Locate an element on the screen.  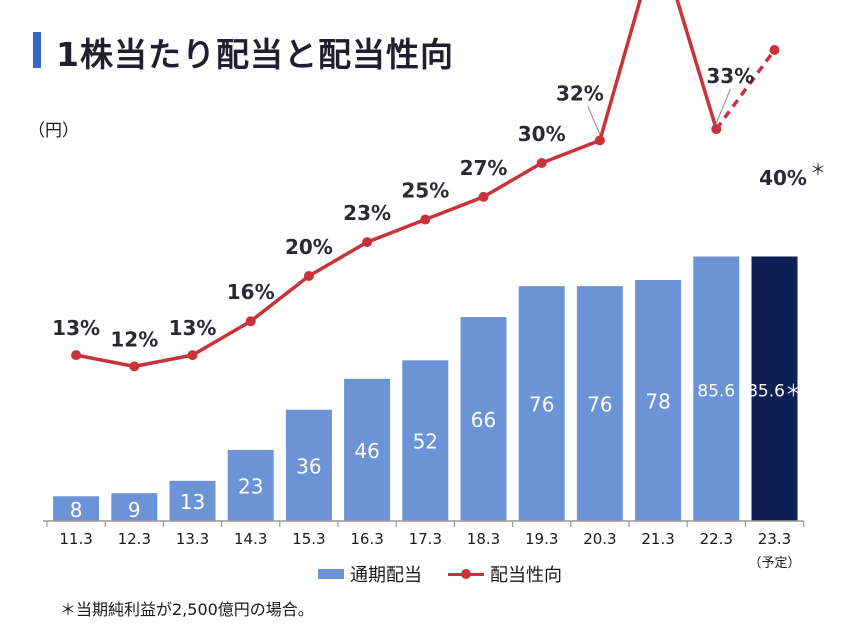
bar-value-label: 78 is located at coordinates (657, 401).